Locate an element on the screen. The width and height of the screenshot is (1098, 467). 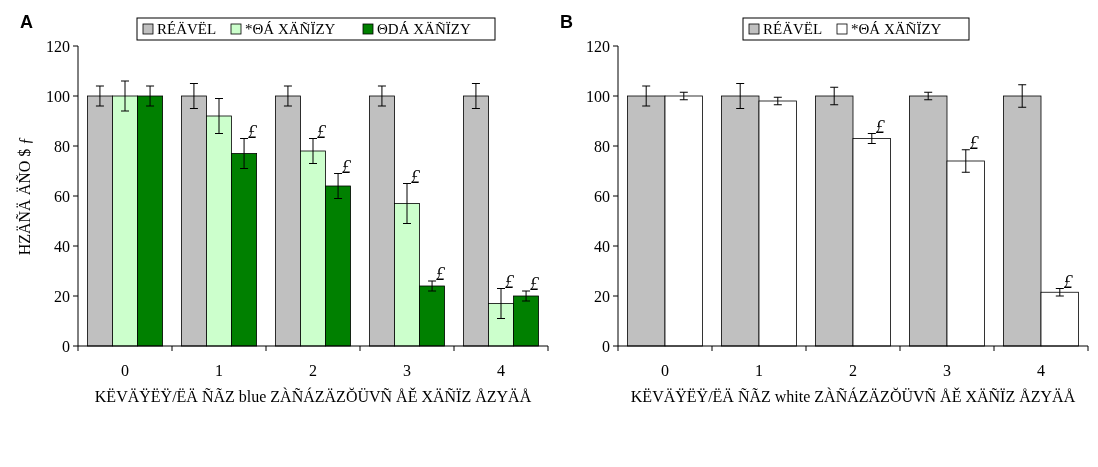
x-axis-title: KËVÄŸËŸ/ËÄ ÑÃZ blue ZÀÑÁZÄZŎÜVÑ ÅĚ XÄÑÏZ ÅZYÄÅ is located at coordinates (313, 396).